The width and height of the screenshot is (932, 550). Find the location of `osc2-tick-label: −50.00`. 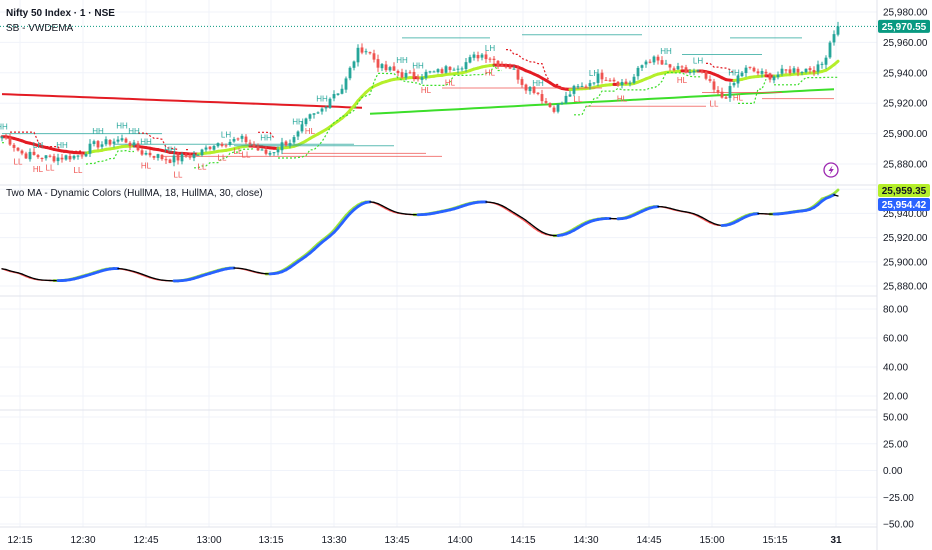

osc2-tick-label: −50.00 is located at coordinates (898, 525).